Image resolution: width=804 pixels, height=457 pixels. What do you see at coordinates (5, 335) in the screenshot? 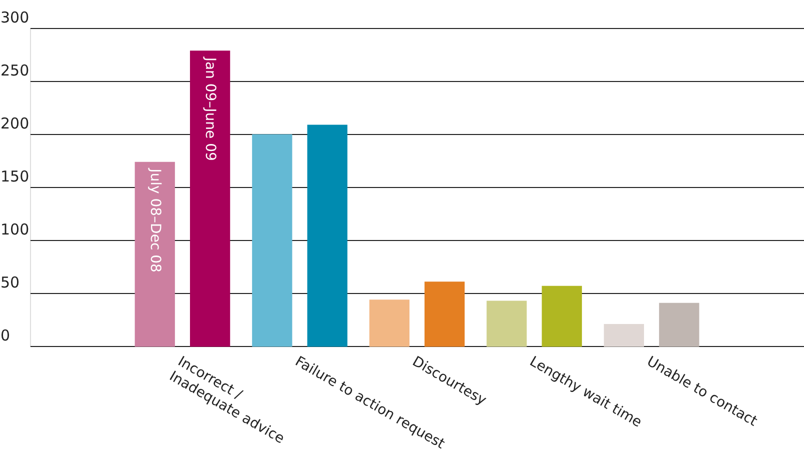
I see `y-tick-label: 0` at bounding box center [5, 335].